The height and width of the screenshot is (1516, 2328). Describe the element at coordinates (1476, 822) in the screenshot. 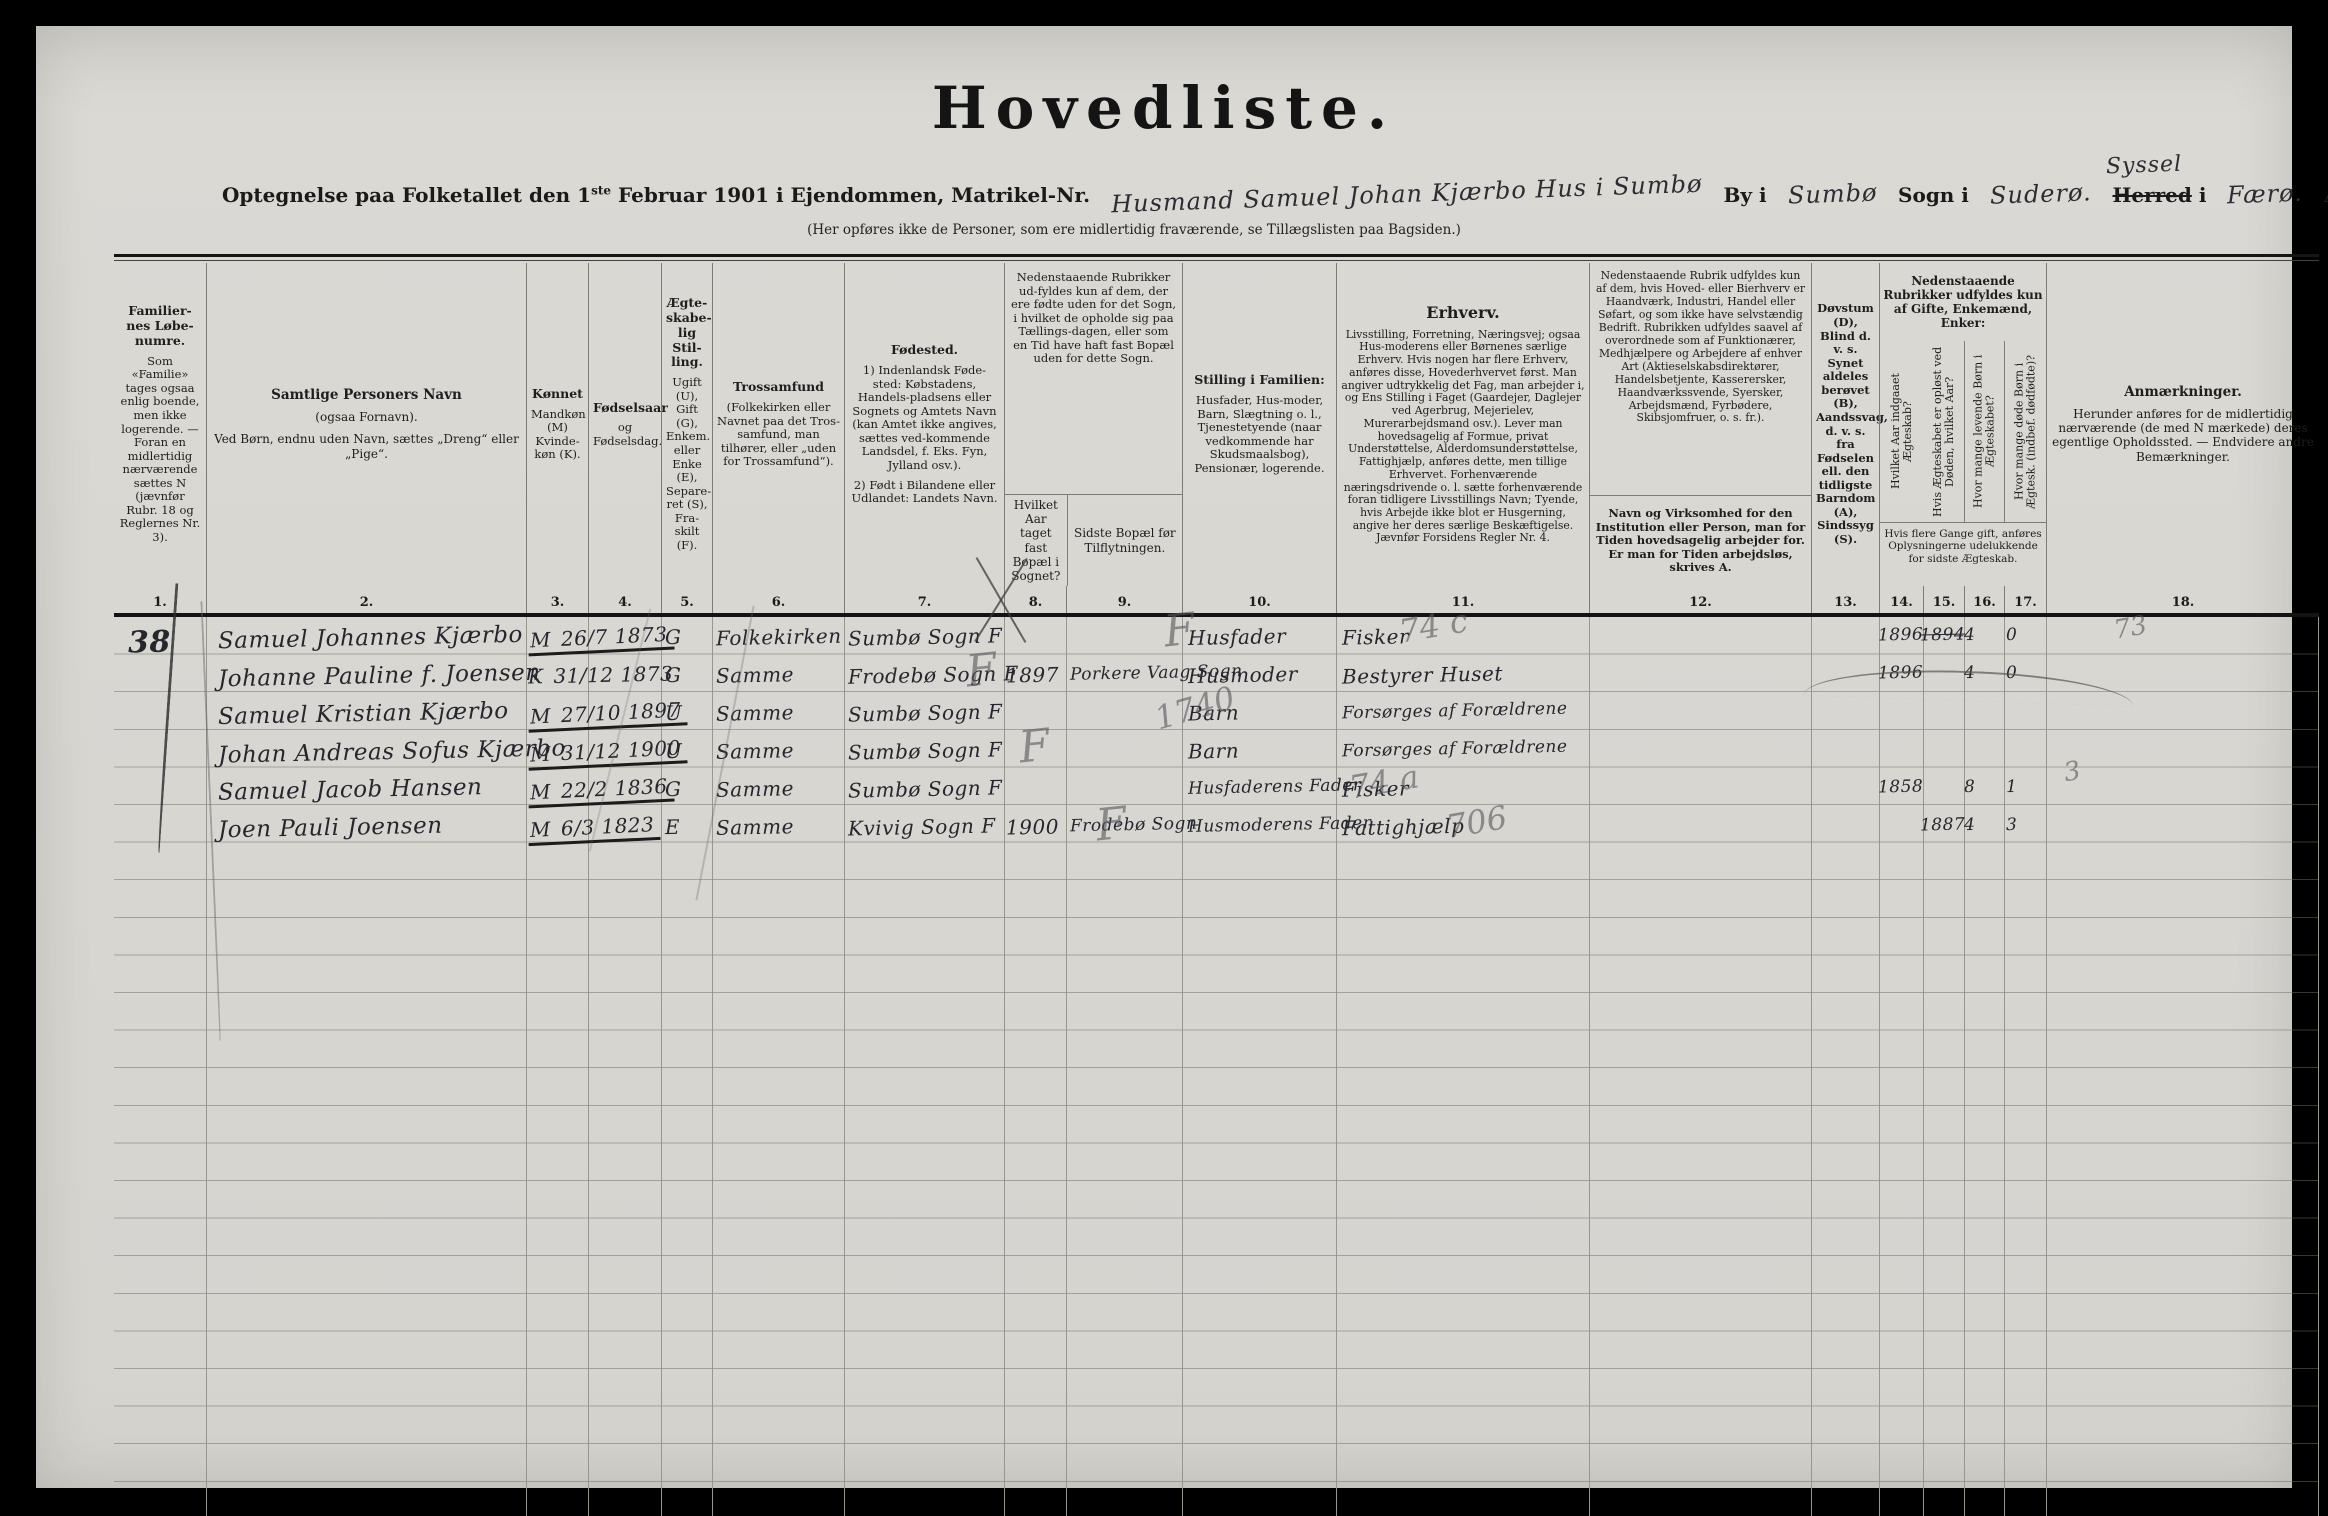

I see `pencil-tally-706: 706` at that location.